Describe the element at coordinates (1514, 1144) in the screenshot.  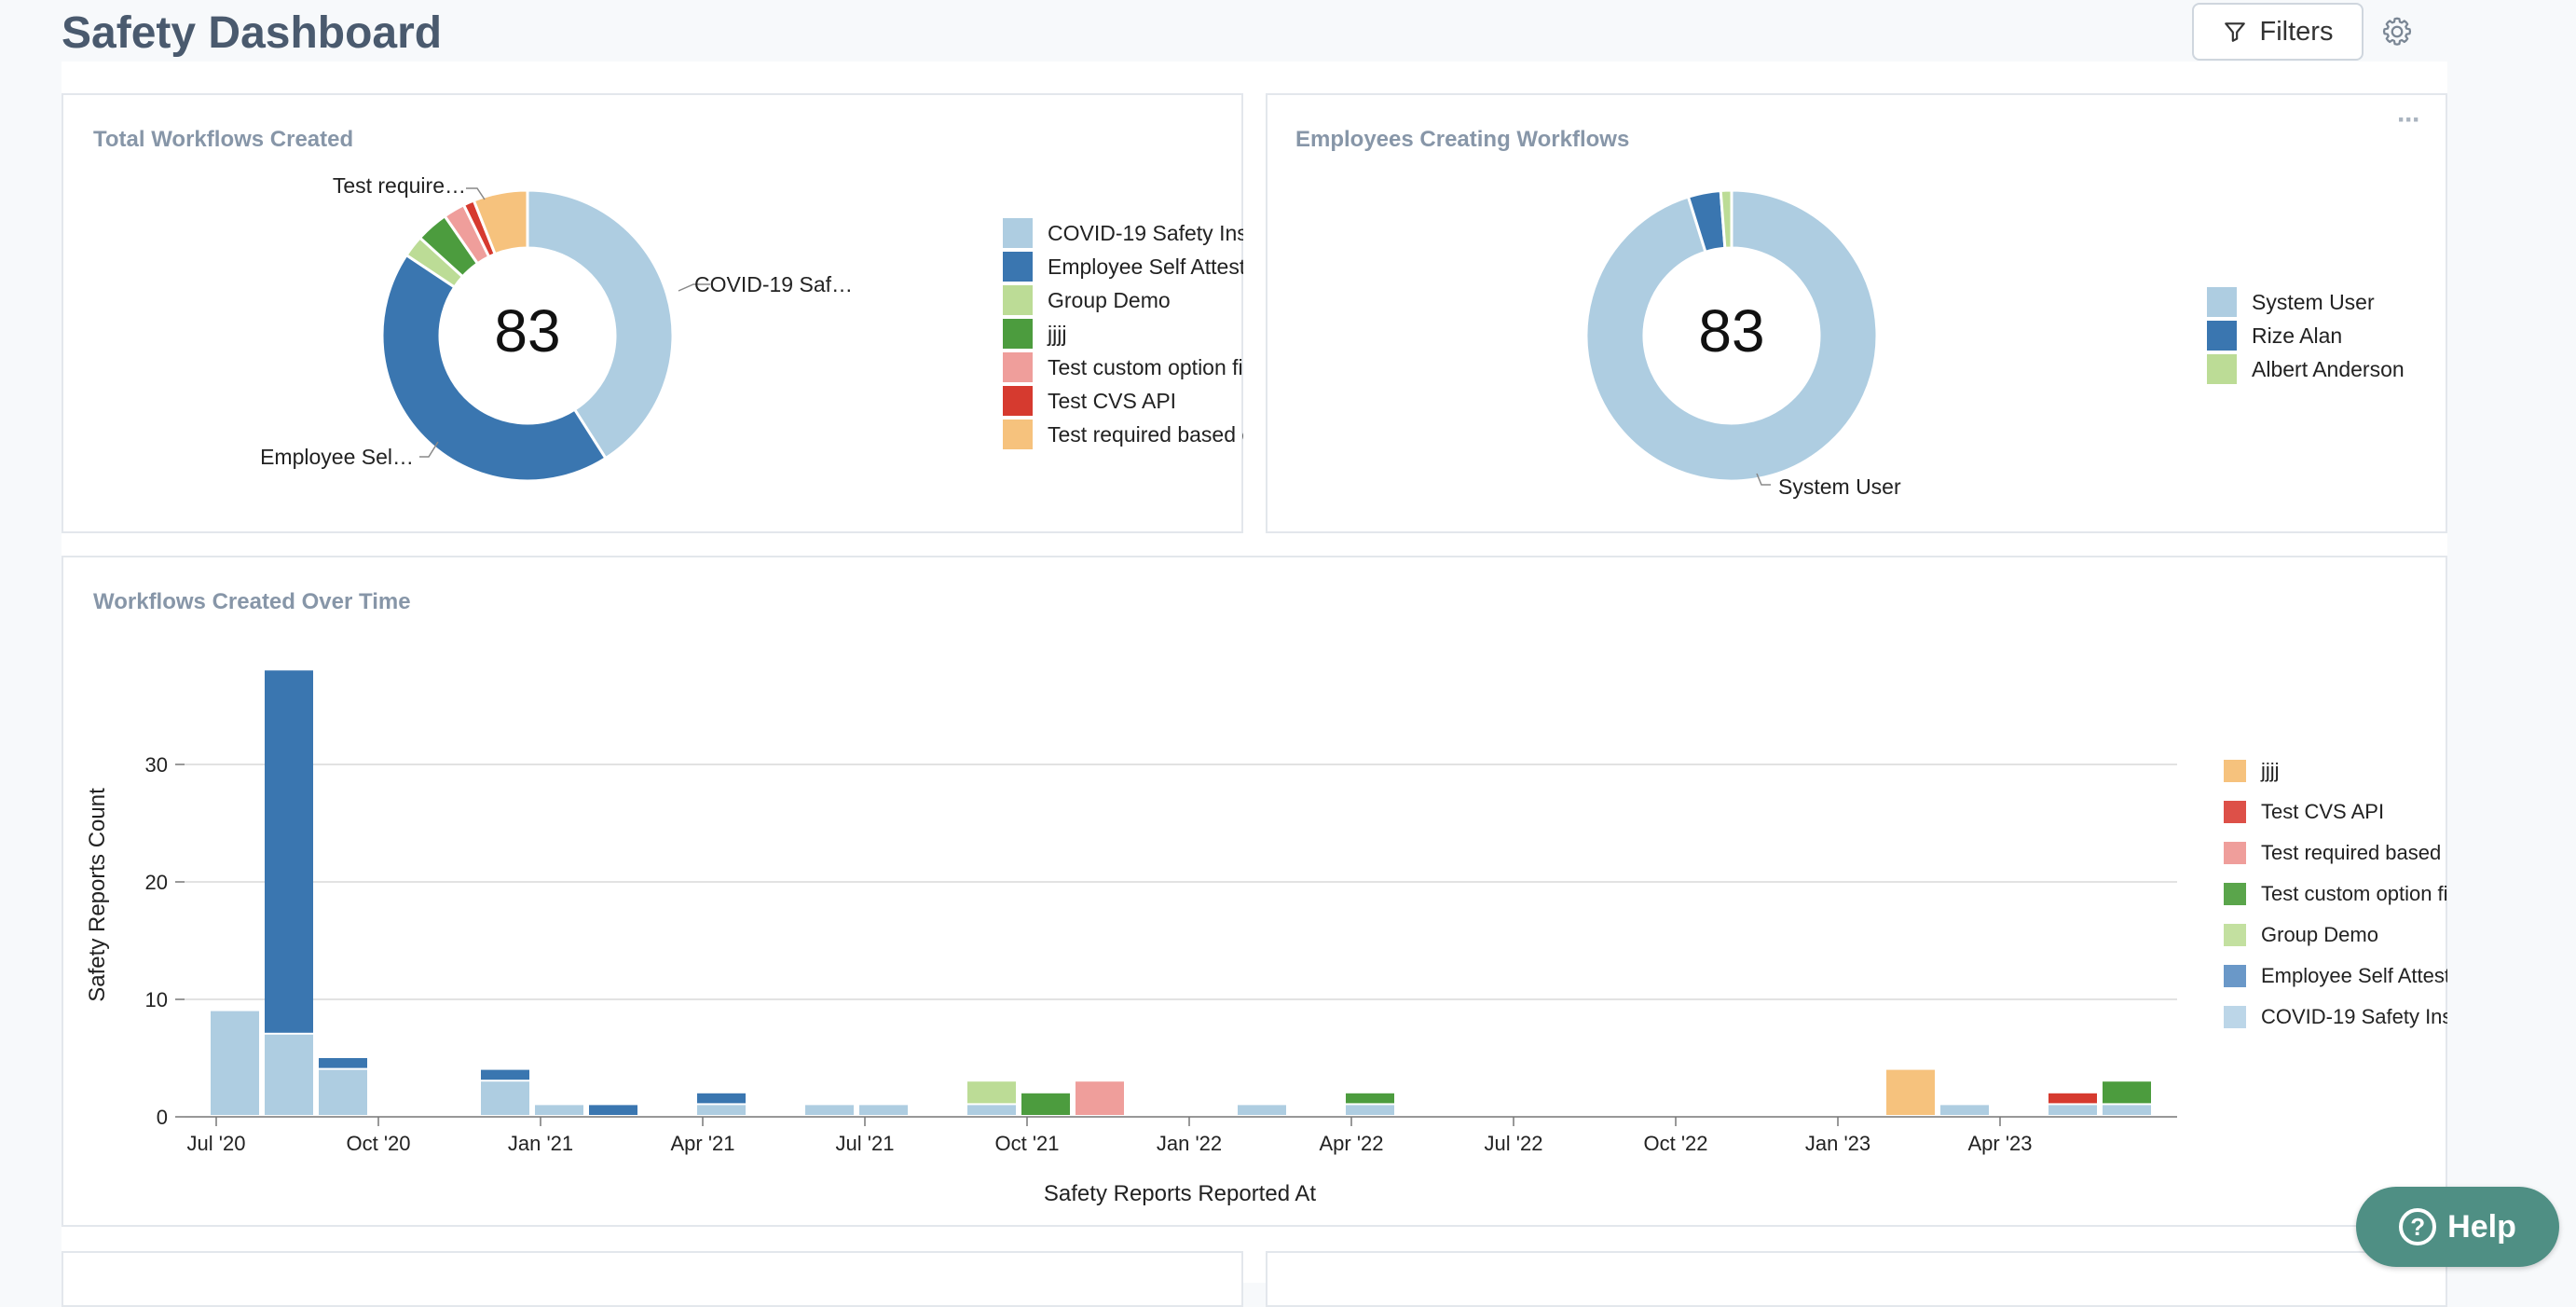
I see `x-tick-label: Jul '22` at that location.